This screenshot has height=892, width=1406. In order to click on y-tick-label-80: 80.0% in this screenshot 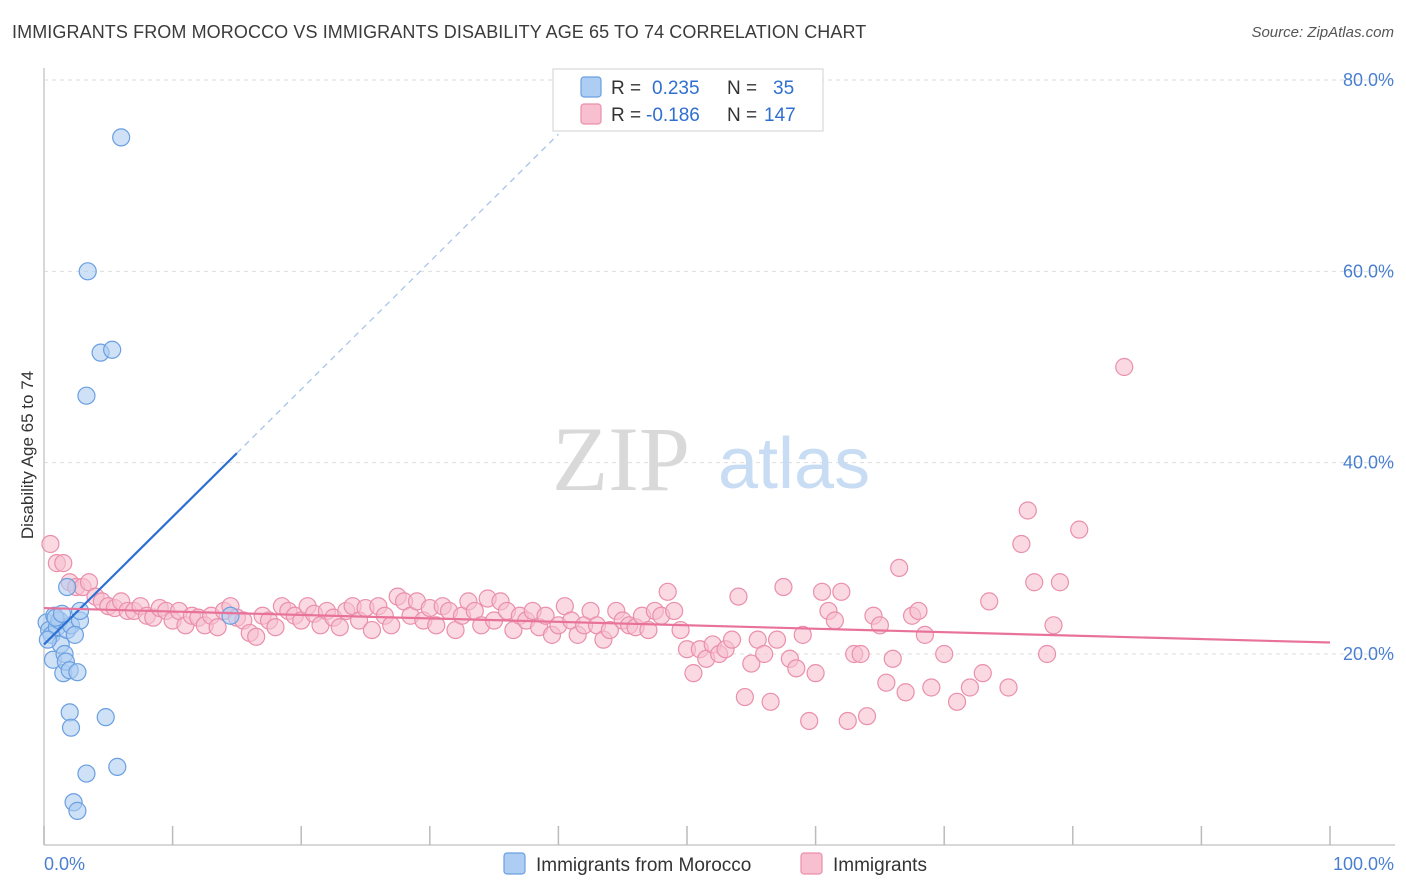, I will do `click(1368, 80)`.